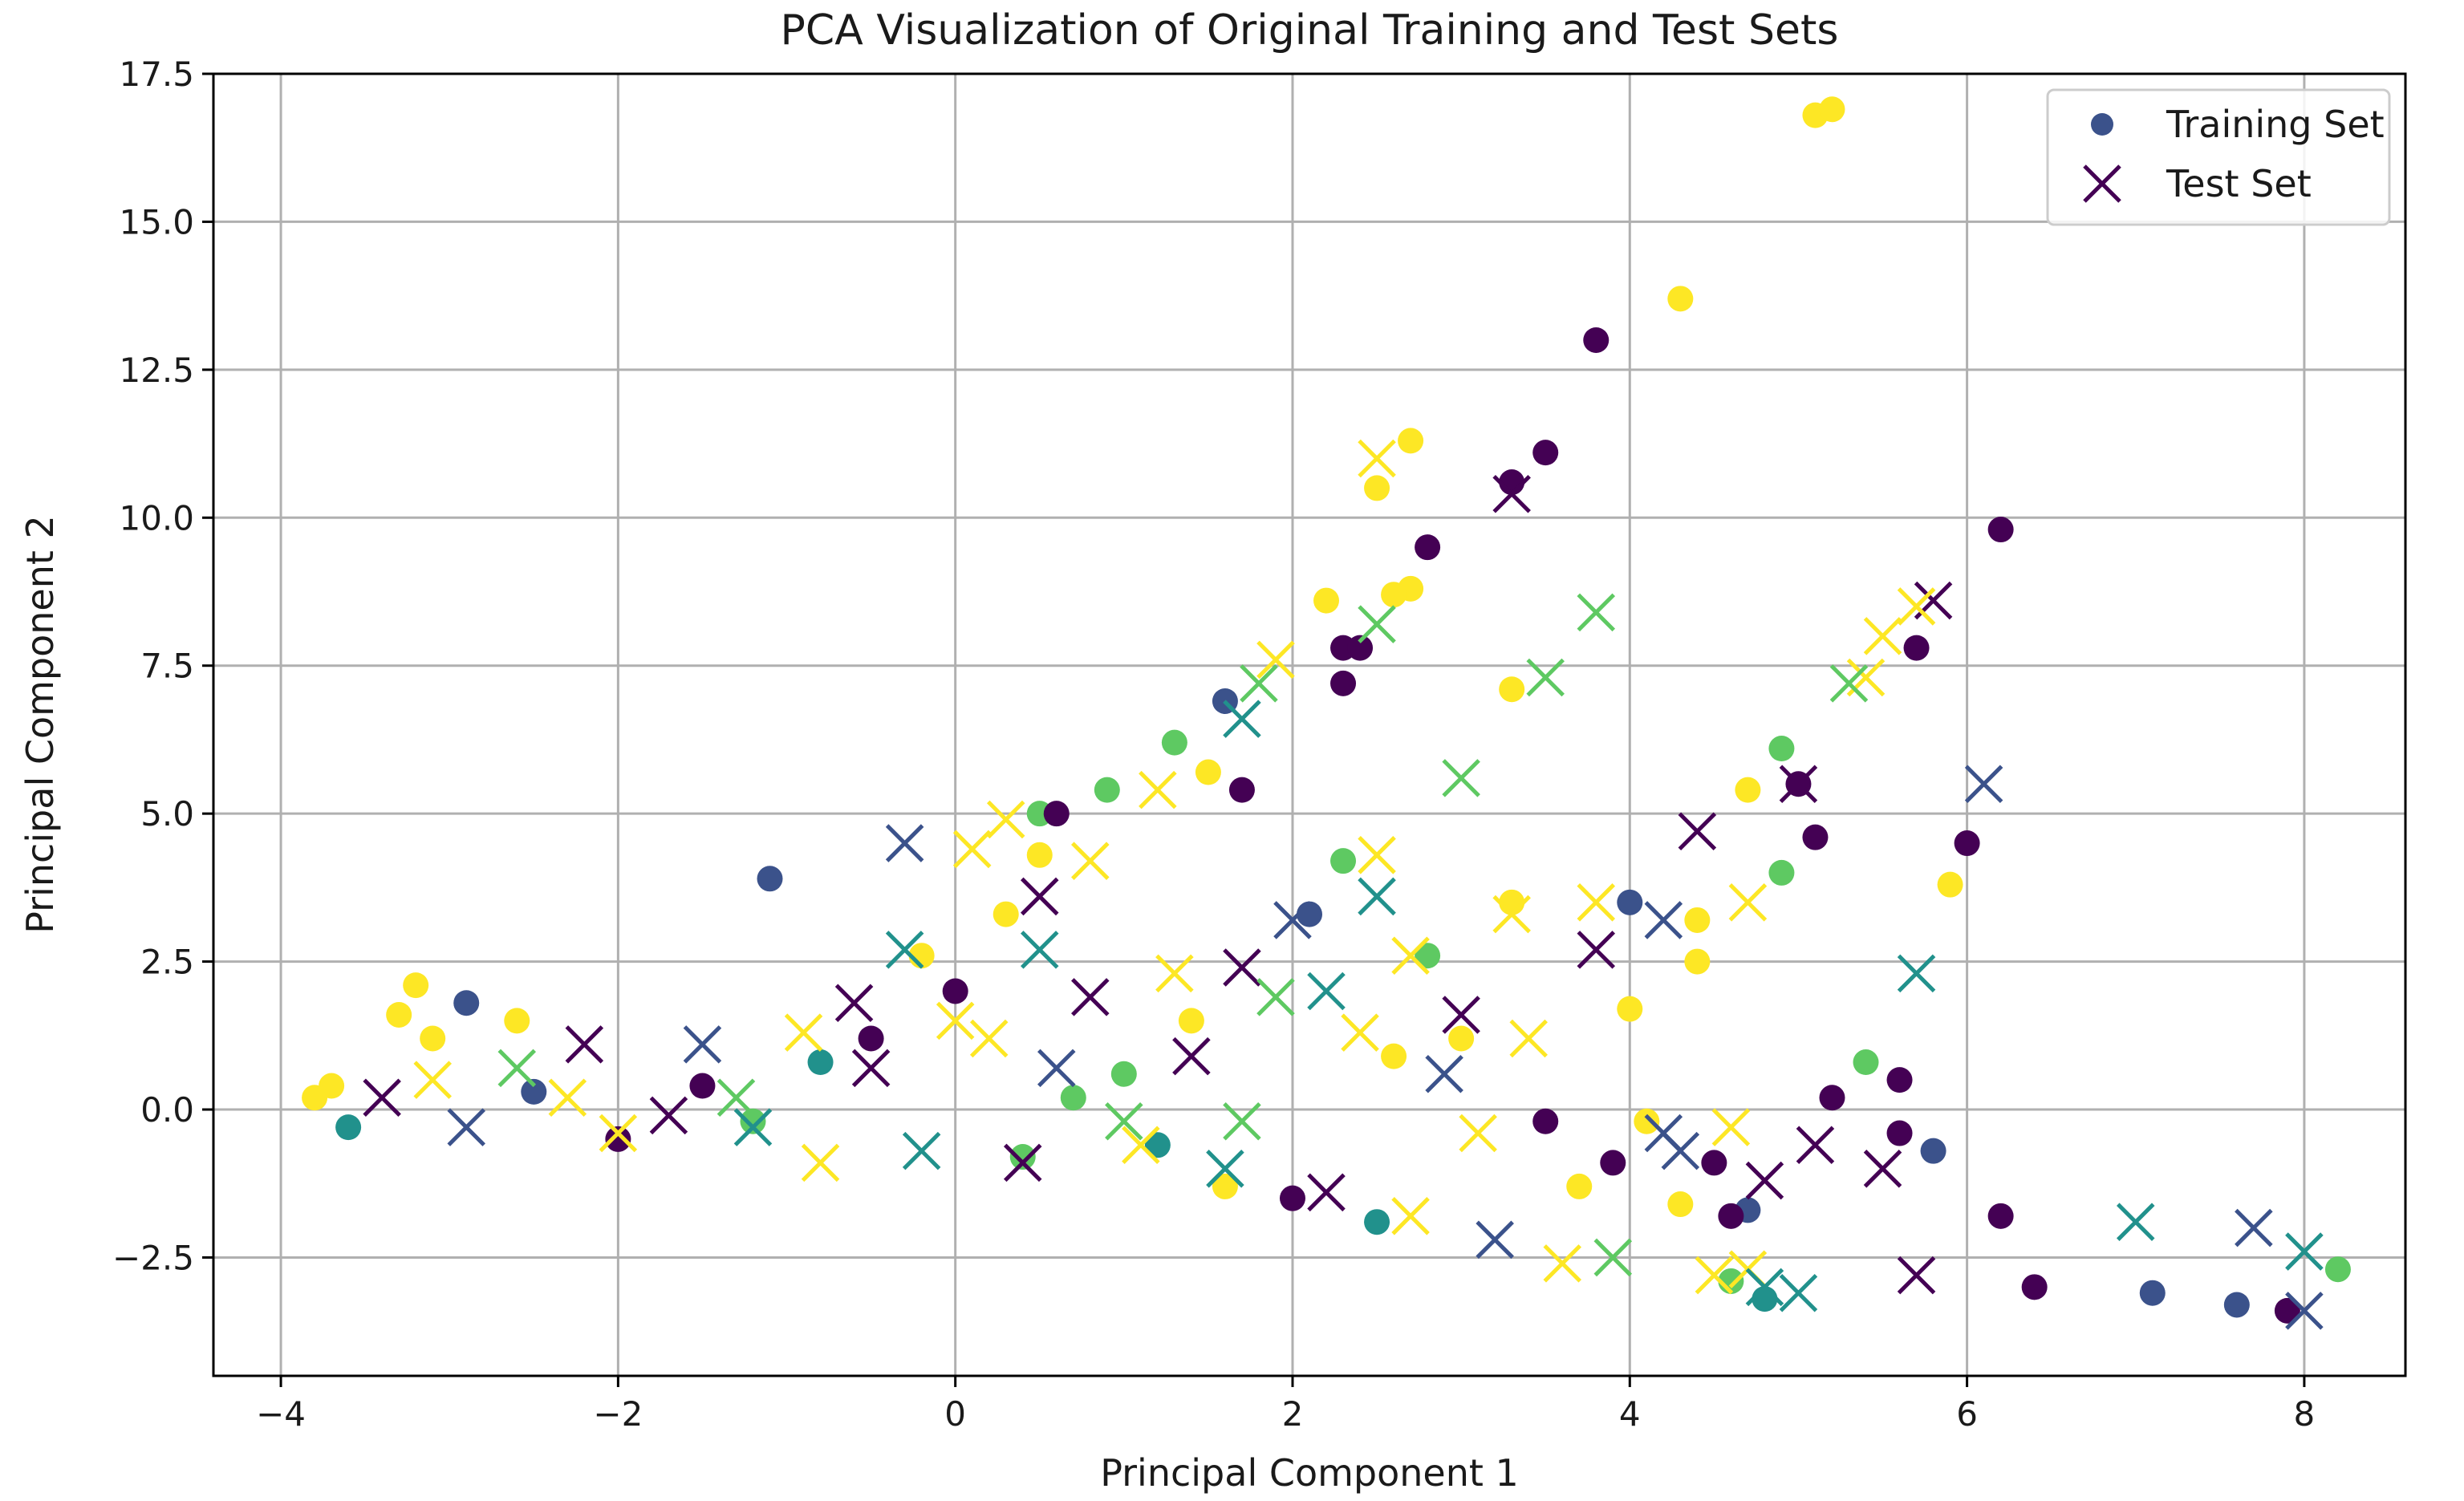 This screenshot has width=2464, height=1501. Describe the element at coordinates (156, 370) in the screenshot. I see `y-tick-label: 12.5` at that location.